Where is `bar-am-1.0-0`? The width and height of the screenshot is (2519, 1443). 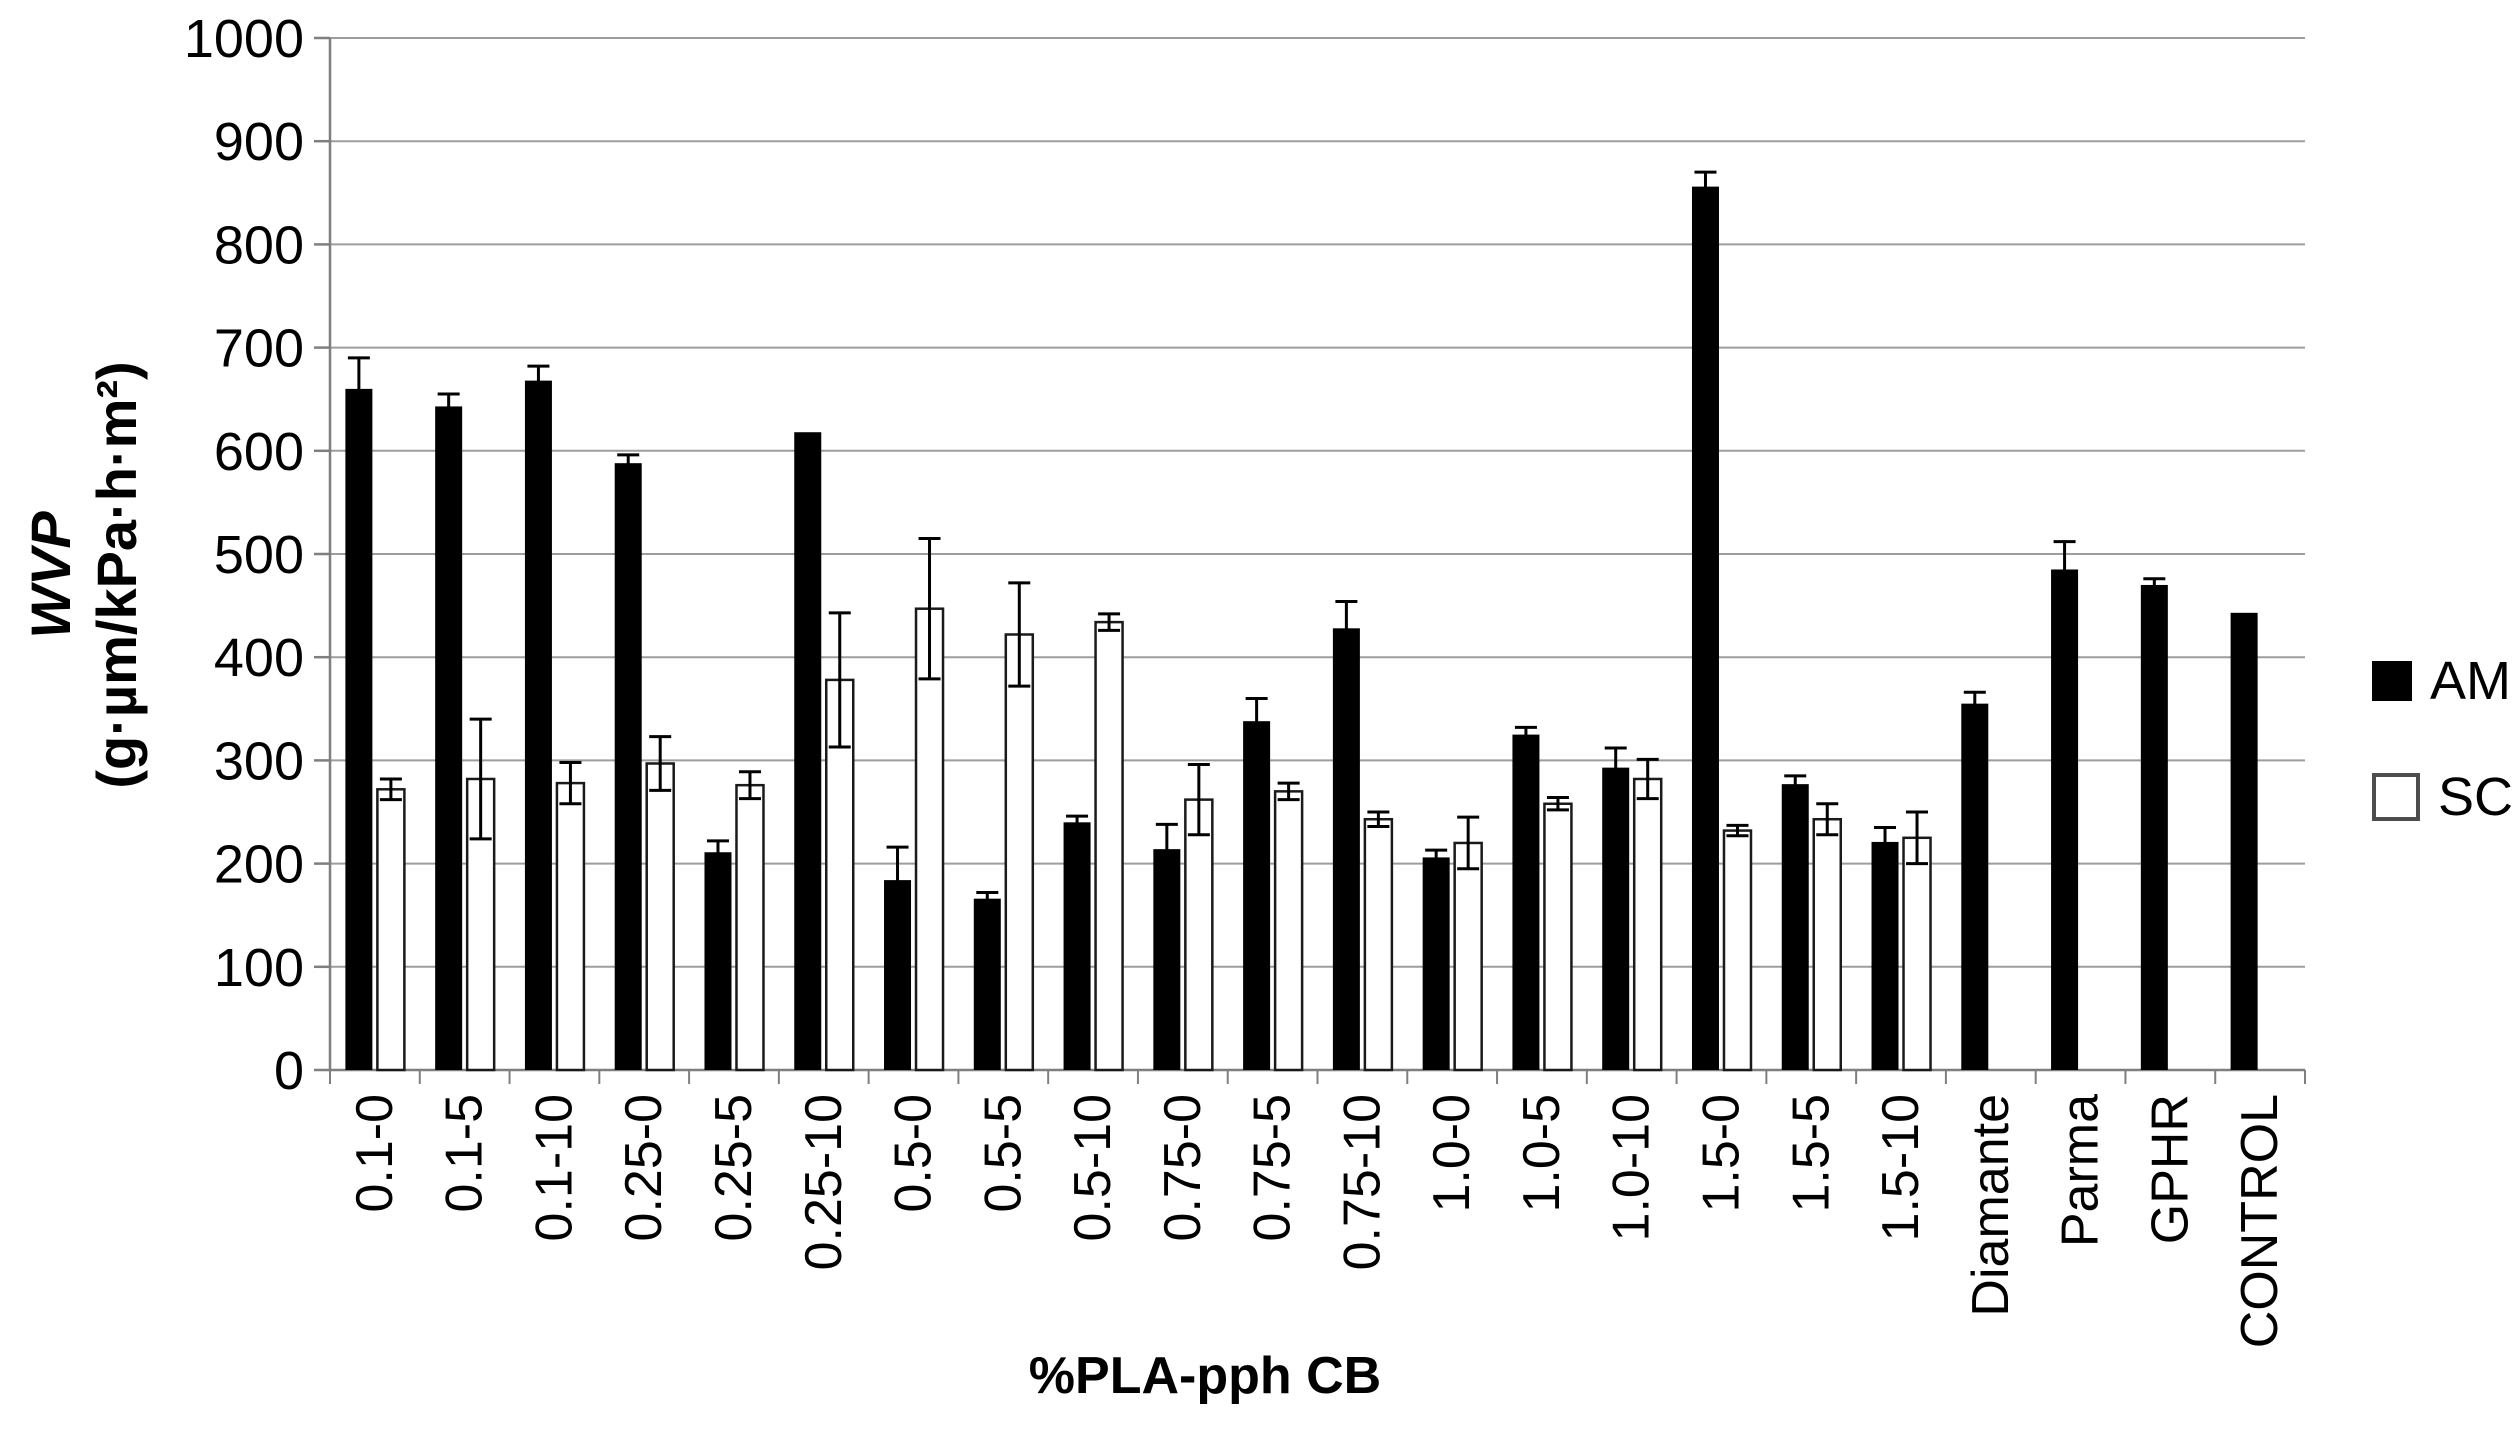
bar-am-1.0-0 is located at coordinates (1436, 963).